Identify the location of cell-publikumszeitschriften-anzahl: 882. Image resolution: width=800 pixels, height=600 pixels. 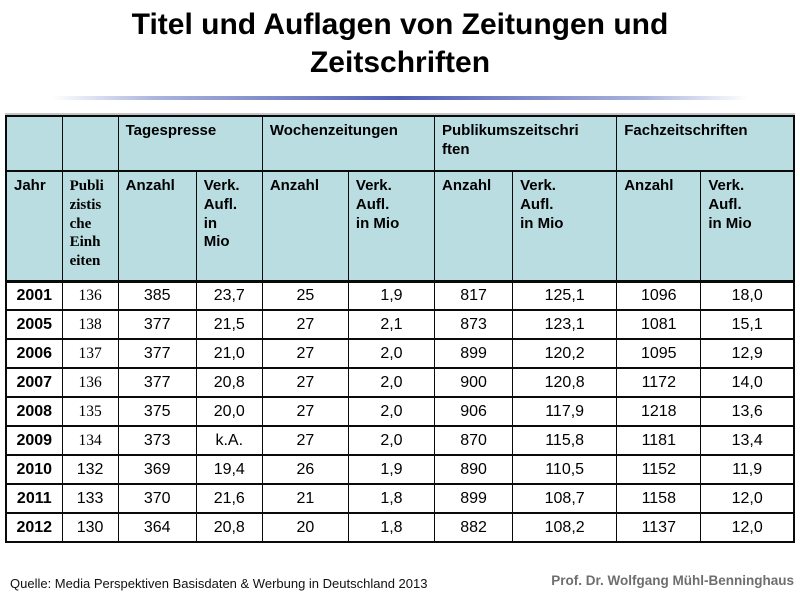
(473, 527).